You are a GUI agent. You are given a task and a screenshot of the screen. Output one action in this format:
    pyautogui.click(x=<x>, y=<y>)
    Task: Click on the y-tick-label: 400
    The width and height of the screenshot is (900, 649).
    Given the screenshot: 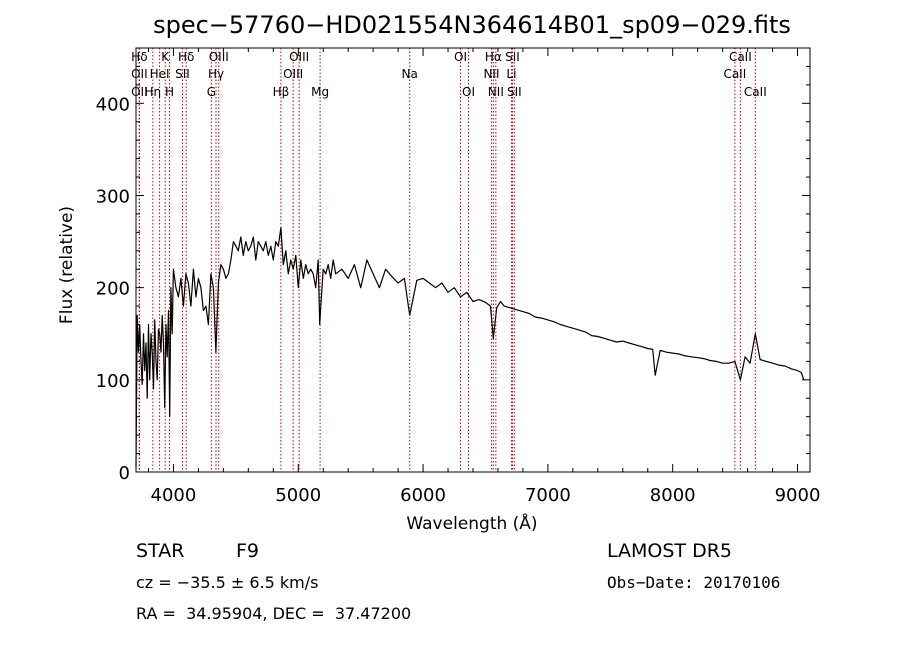 What is the action you would take?
    pyautogui.click(x=113, y=104)
    